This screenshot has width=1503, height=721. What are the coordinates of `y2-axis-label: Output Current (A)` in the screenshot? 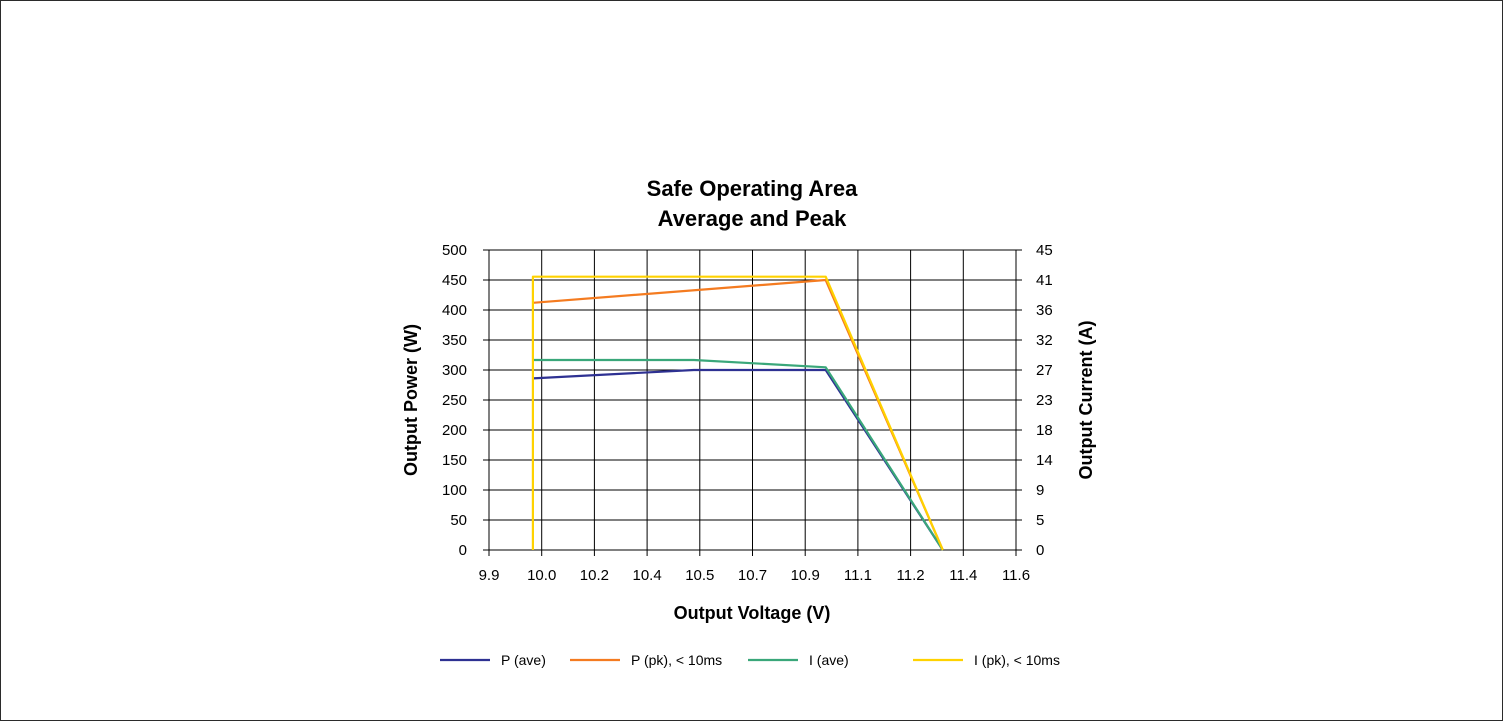 It's located at (1086, 400).